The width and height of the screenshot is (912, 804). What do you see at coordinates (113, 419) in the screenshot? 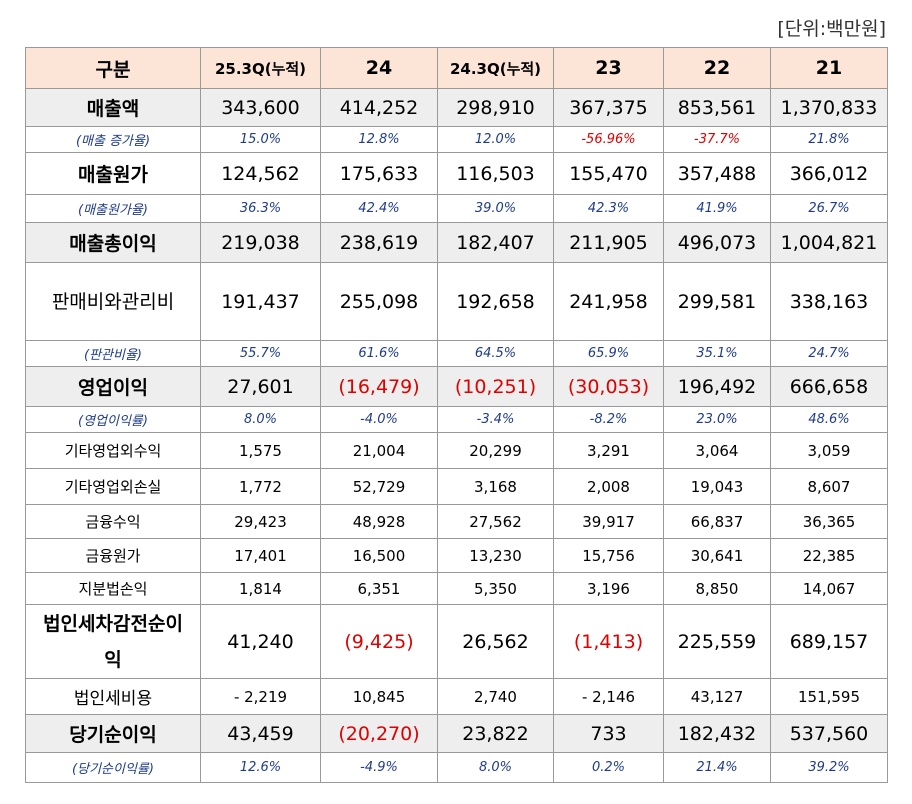
I see `row-label: (영업이익률)` at bounding box center [113, 419].